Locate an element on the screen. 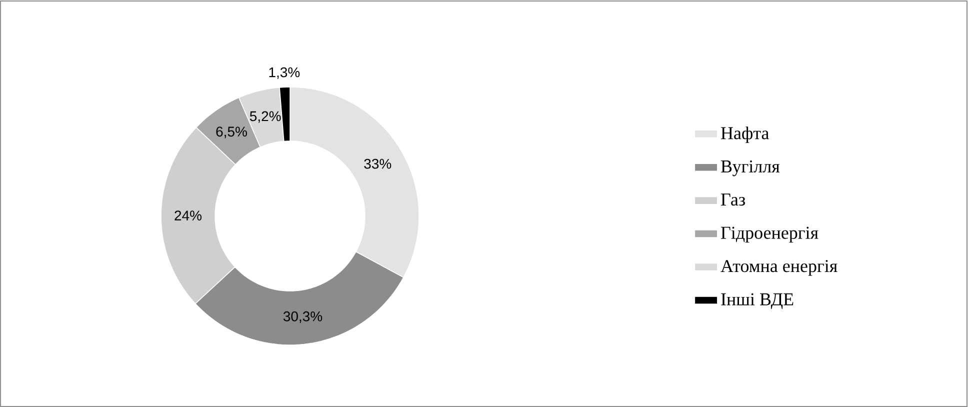  legend-label: Атомна енергія is located at coordinates (779, 268).